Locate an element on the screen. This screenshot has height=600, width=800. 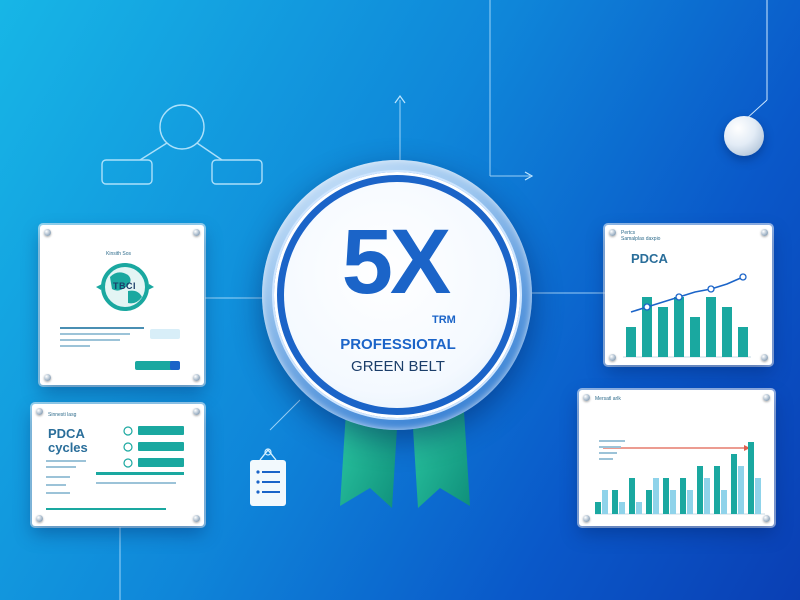
chart-reference-arrow is located at coordinates (747, 448).